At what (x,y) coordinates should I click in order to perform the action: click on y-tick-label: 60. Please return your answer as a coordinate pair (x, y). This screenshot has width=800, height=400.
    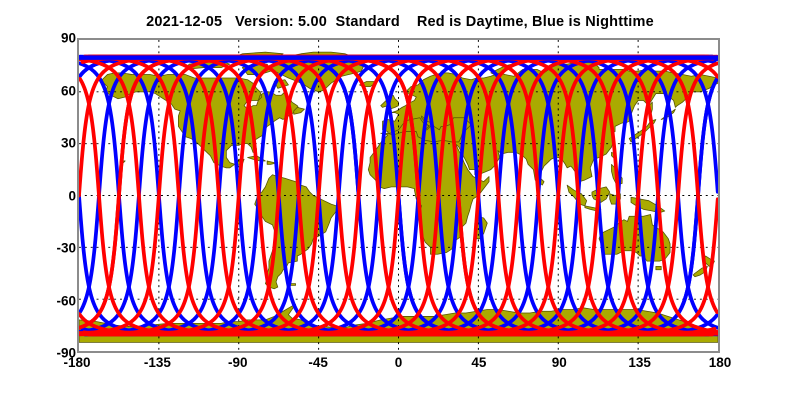
    Looking at the image, I should click on (68, 90).